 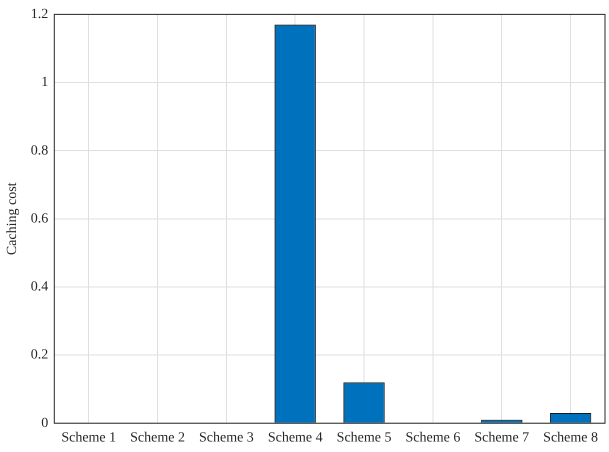 What do you see at coordinates (39, 14) in the screenshot?
I see `y-tick-label: 1.2` at bounding box center [39, 14].